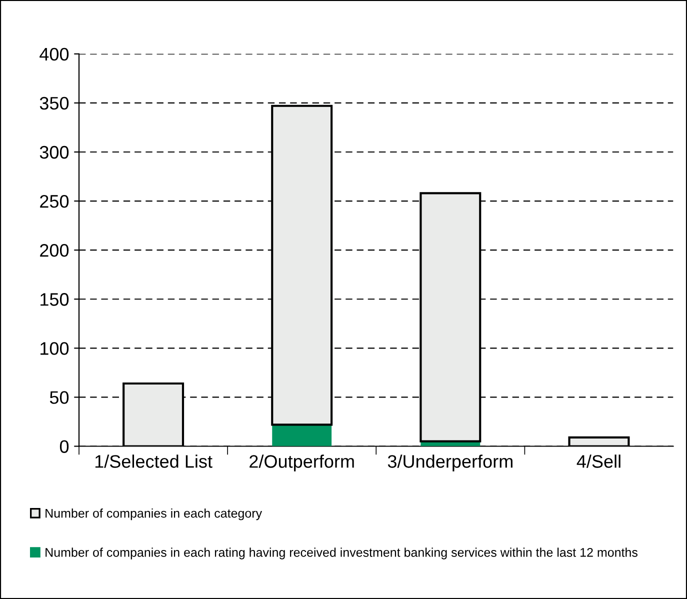 This screenshot has width=687, height=599. I want to click on y-tick-label: 400, so click(54, 54).